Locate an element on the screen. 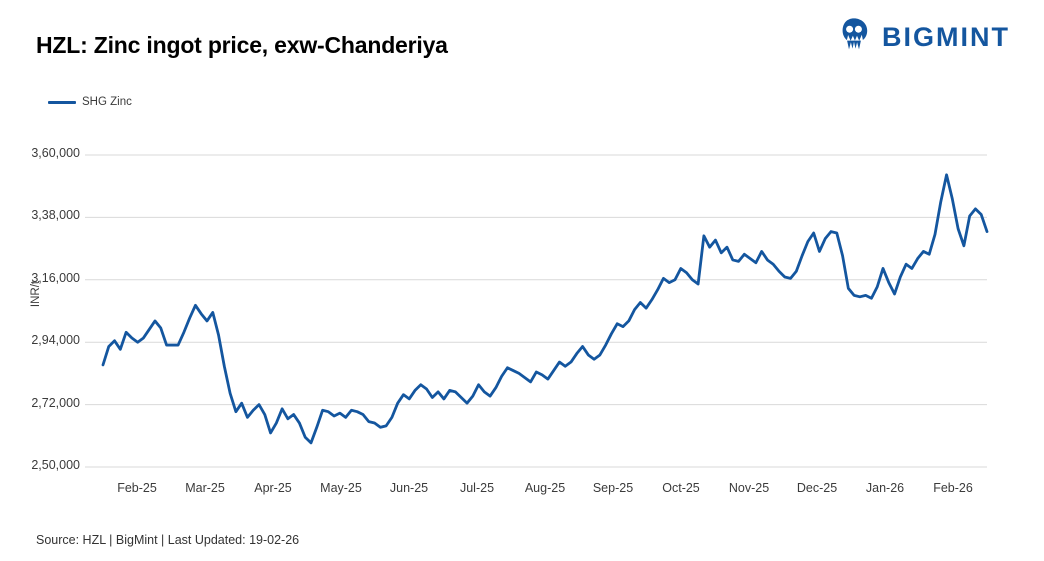 This screenshot has width=1044, height=561. x-axis-tick-label: Jan-26 is located at coordinates (885, 488).